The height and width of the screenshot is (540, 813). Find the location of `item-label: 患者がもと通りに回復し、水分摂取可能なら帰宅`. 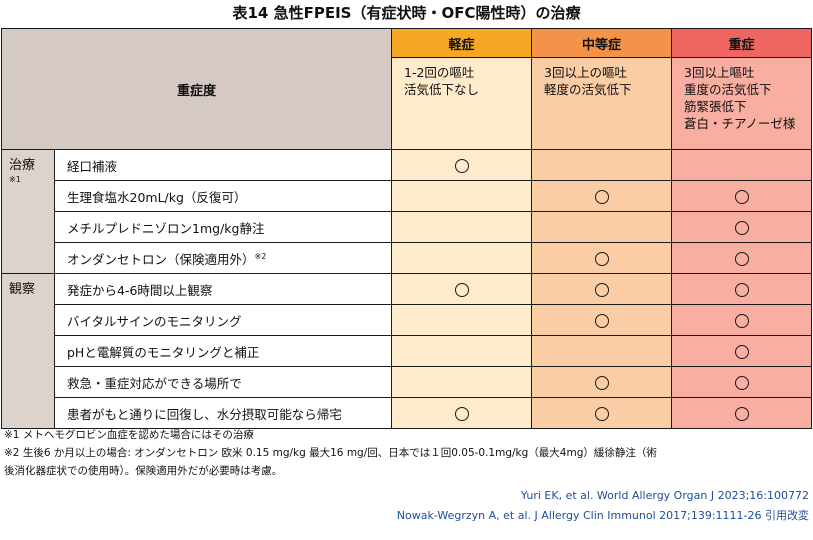

item-label: 患者がもと通りに回復し、水分摂取可能なら帰宅 is located at coordinates (204, 414).